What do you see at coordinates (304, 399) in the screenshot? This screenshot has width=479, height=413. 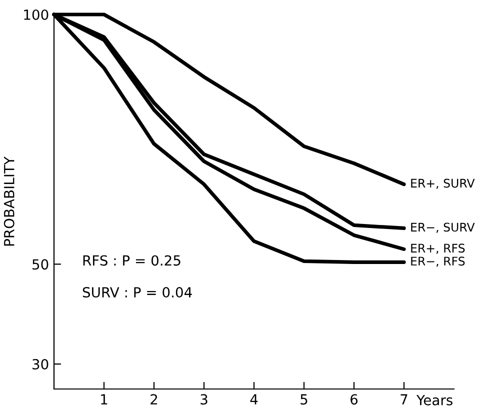 I see `x-tick-label: 5` at bounding box center [304, 399].